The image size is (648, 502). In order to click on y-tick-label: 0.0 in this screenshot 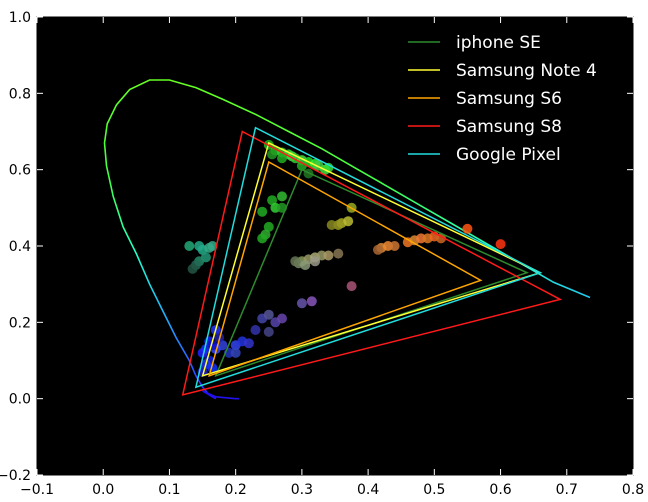, I will do `click(20, 400)`.